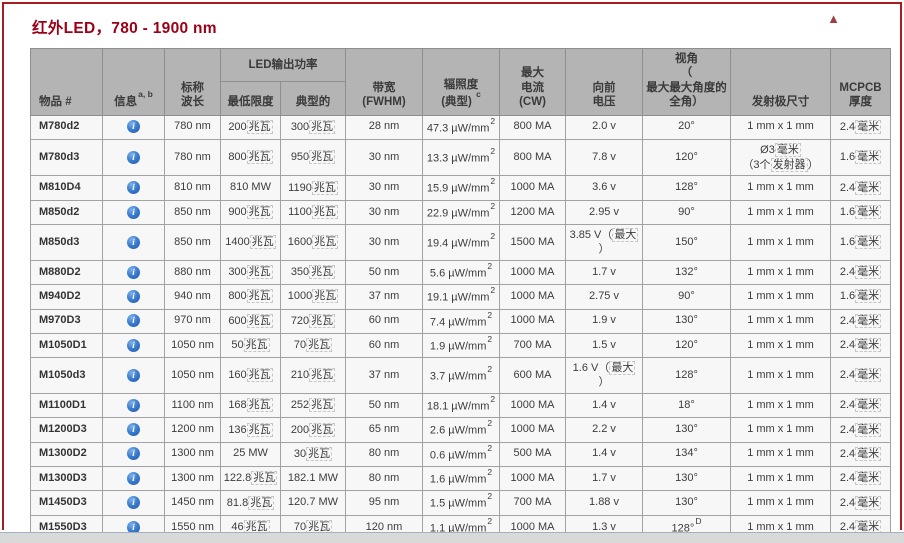 This screenshot has height=543, width=904. I want to click on typical-power-cell: 720 兆瓦, so click(313, 321).